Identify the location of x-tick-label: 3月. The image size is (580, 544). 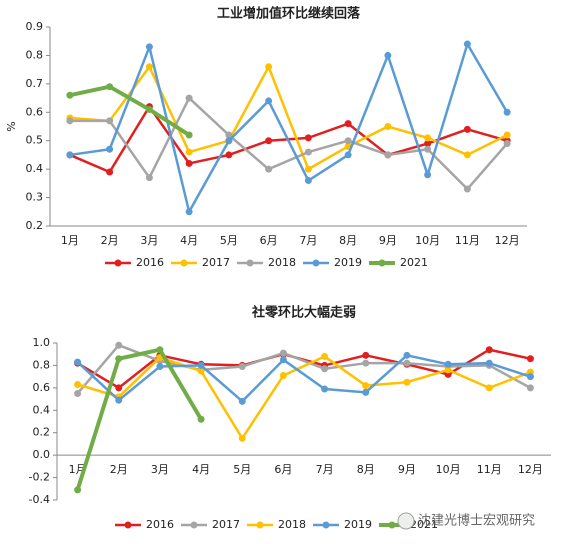
(160, 469).